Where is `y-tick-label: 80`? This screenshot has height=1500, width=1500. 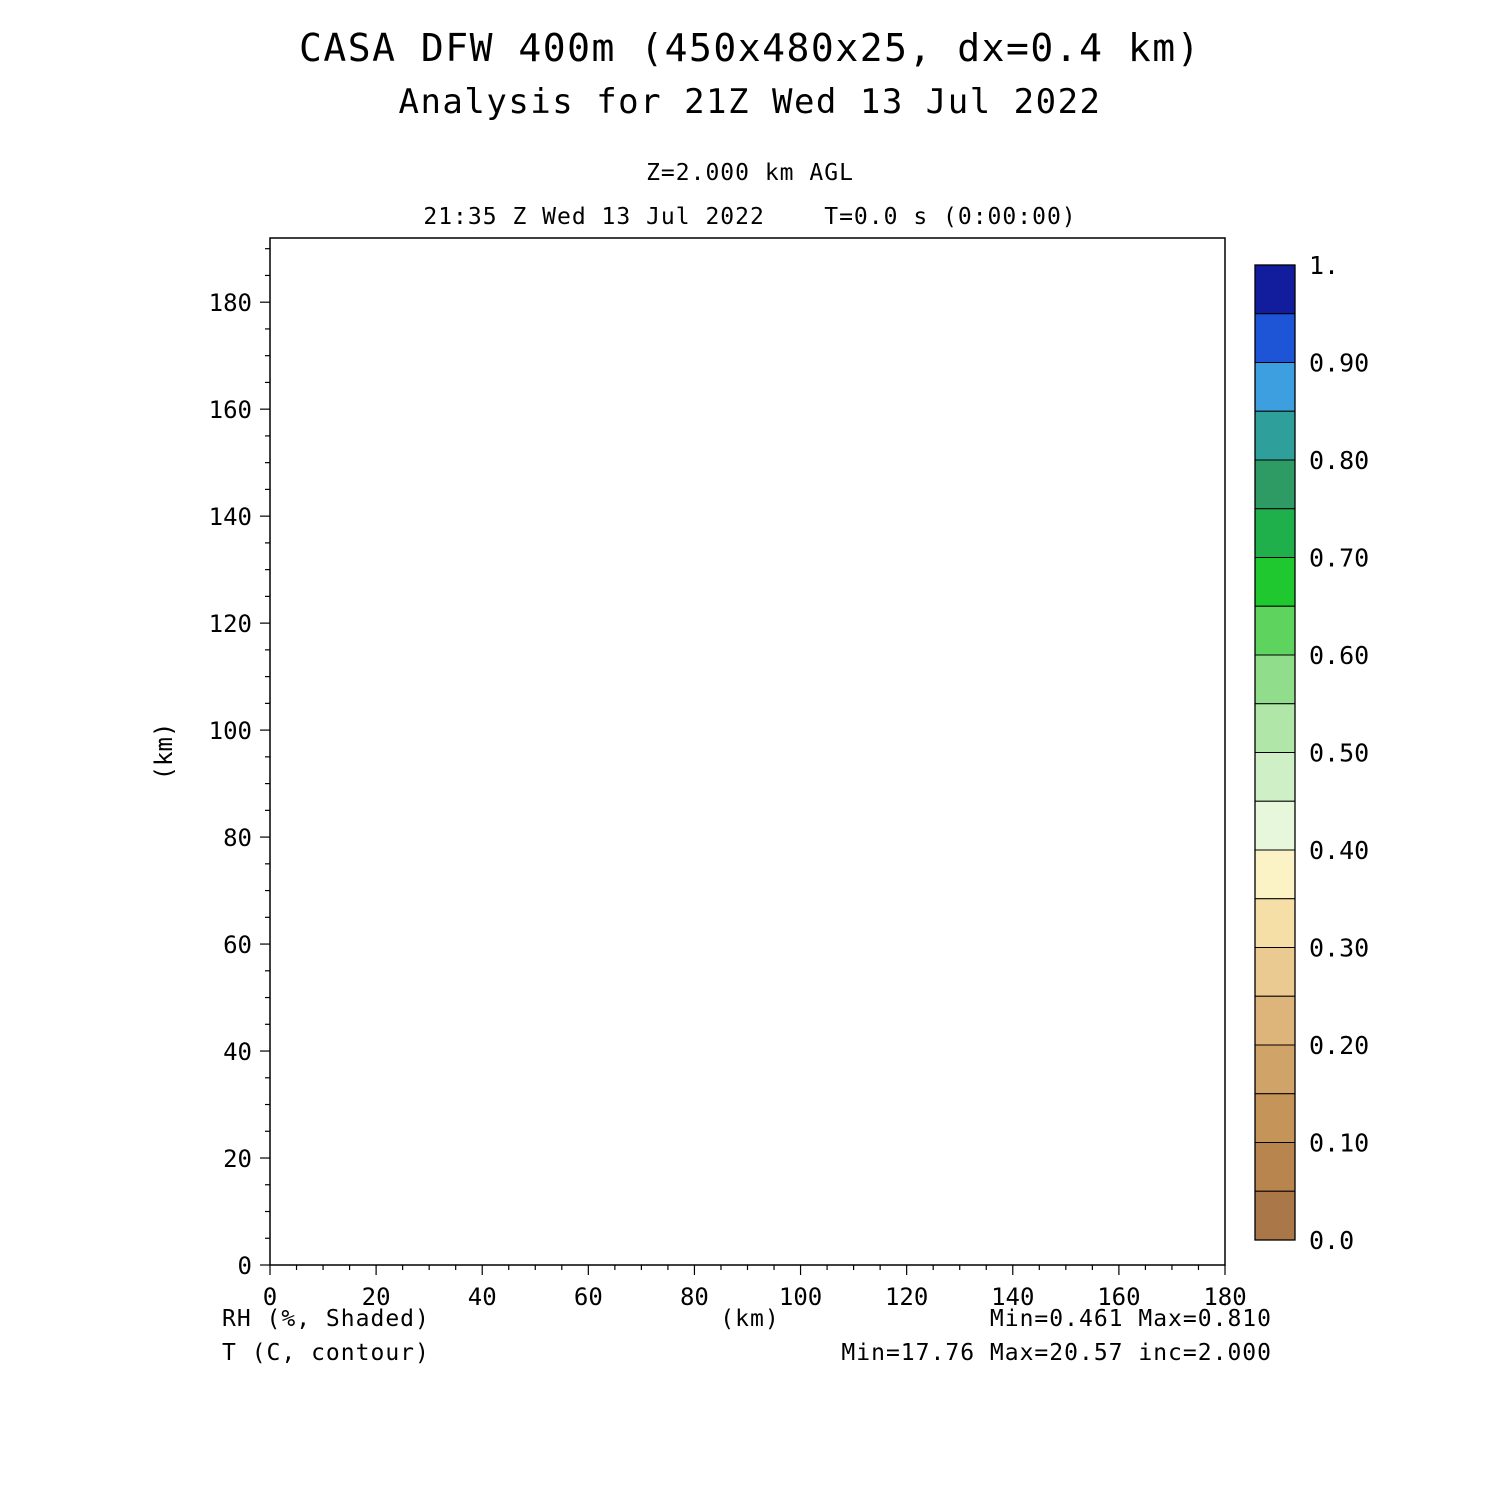 y-tick-label: 80 is located at coordinates (237, 838).